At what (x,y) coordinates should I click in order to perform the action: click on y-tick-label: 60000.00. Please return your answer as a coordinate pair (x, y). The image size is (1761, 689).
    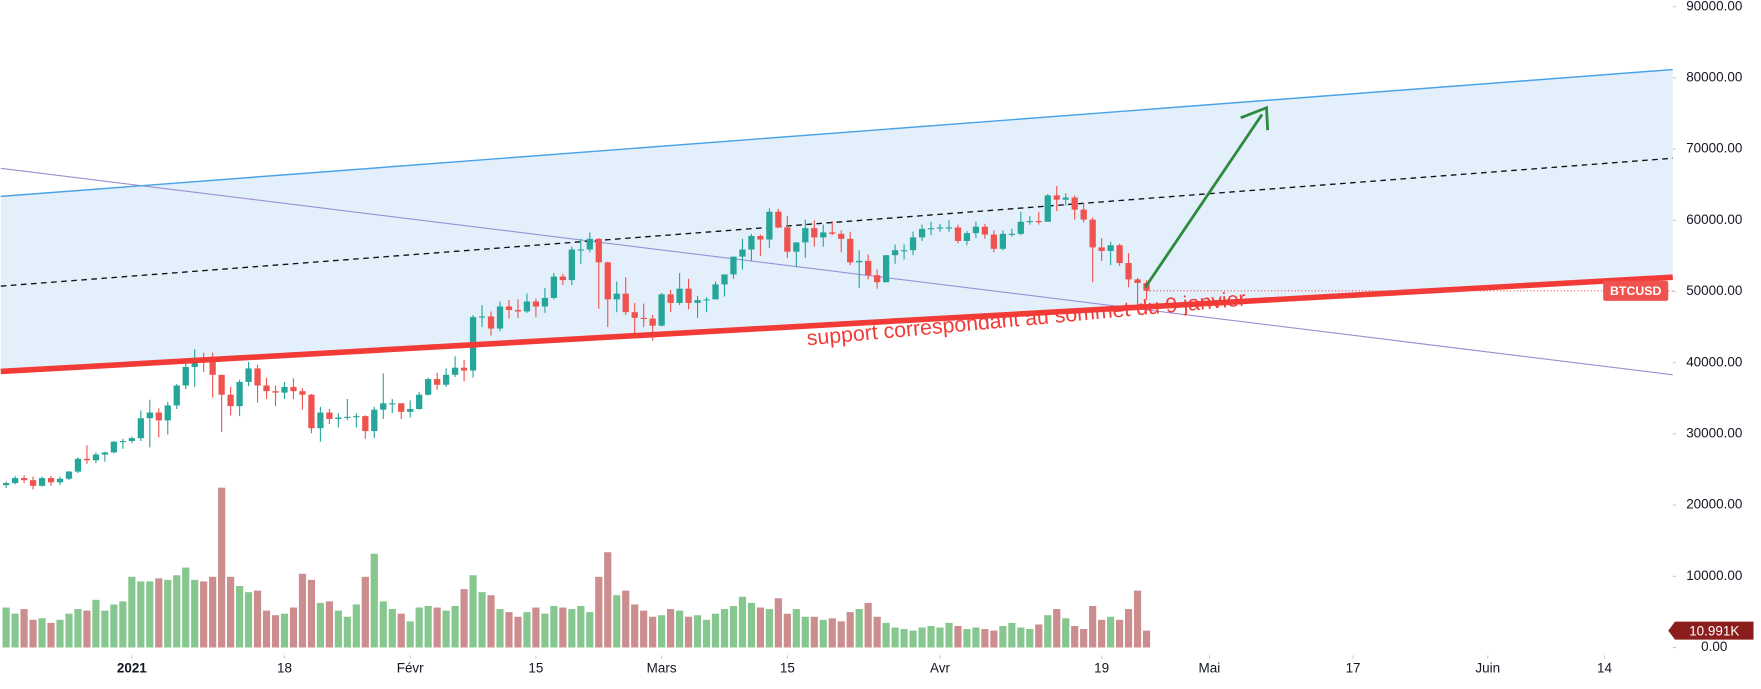
    Looking at the image, I should click on (1714, 219).